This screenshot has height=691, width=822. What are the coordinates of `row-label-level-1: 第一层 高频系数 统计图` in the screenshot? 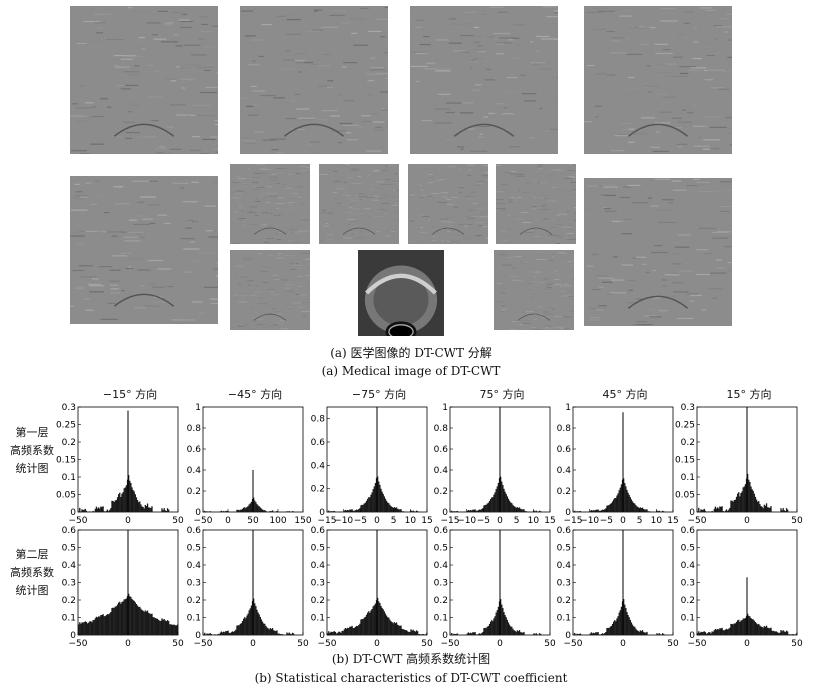 It's located at (32, 450).